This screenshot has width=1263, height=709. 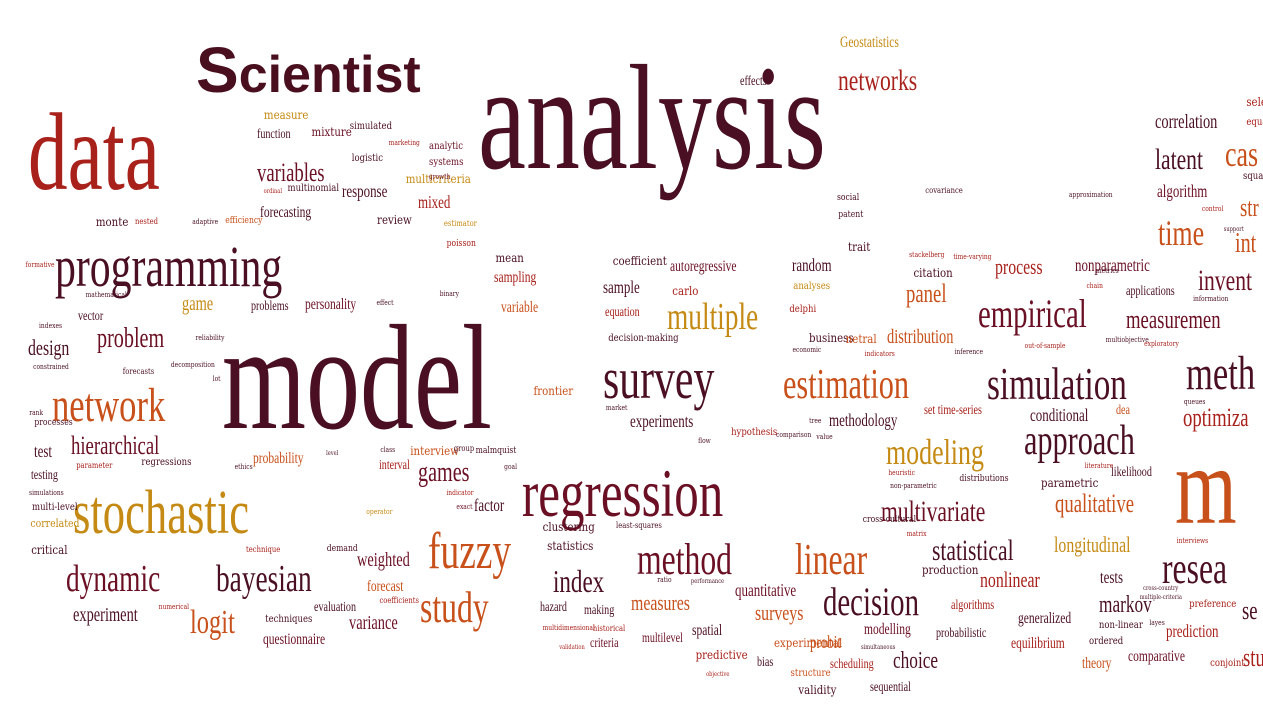 What do you see at coordinates (1179, 159) in the screenshot?
I see `cloud-word: latent` at bounding box center [1179, 159].